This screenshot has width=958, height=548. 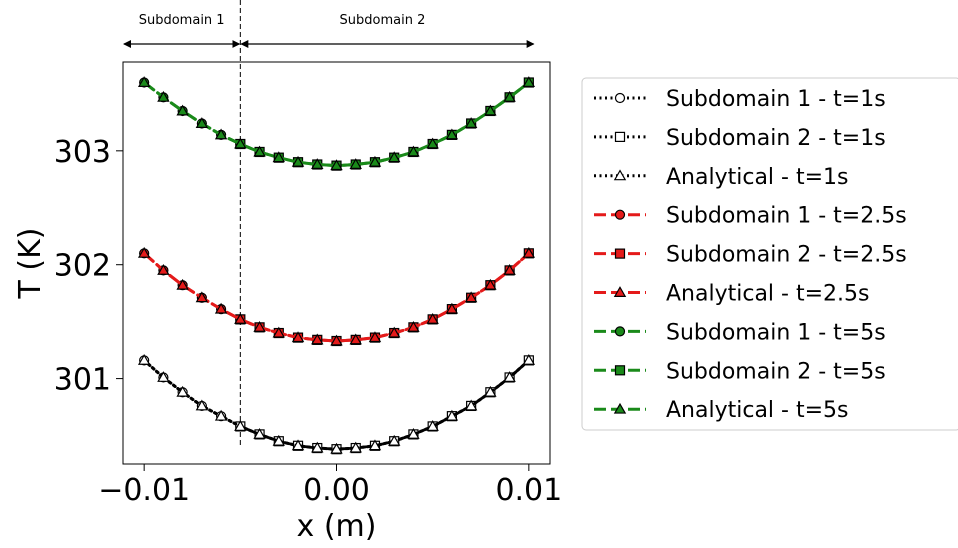 I want to click on legend-entry: Subdomain 1 - t=1s, so click(x=740, y=99).